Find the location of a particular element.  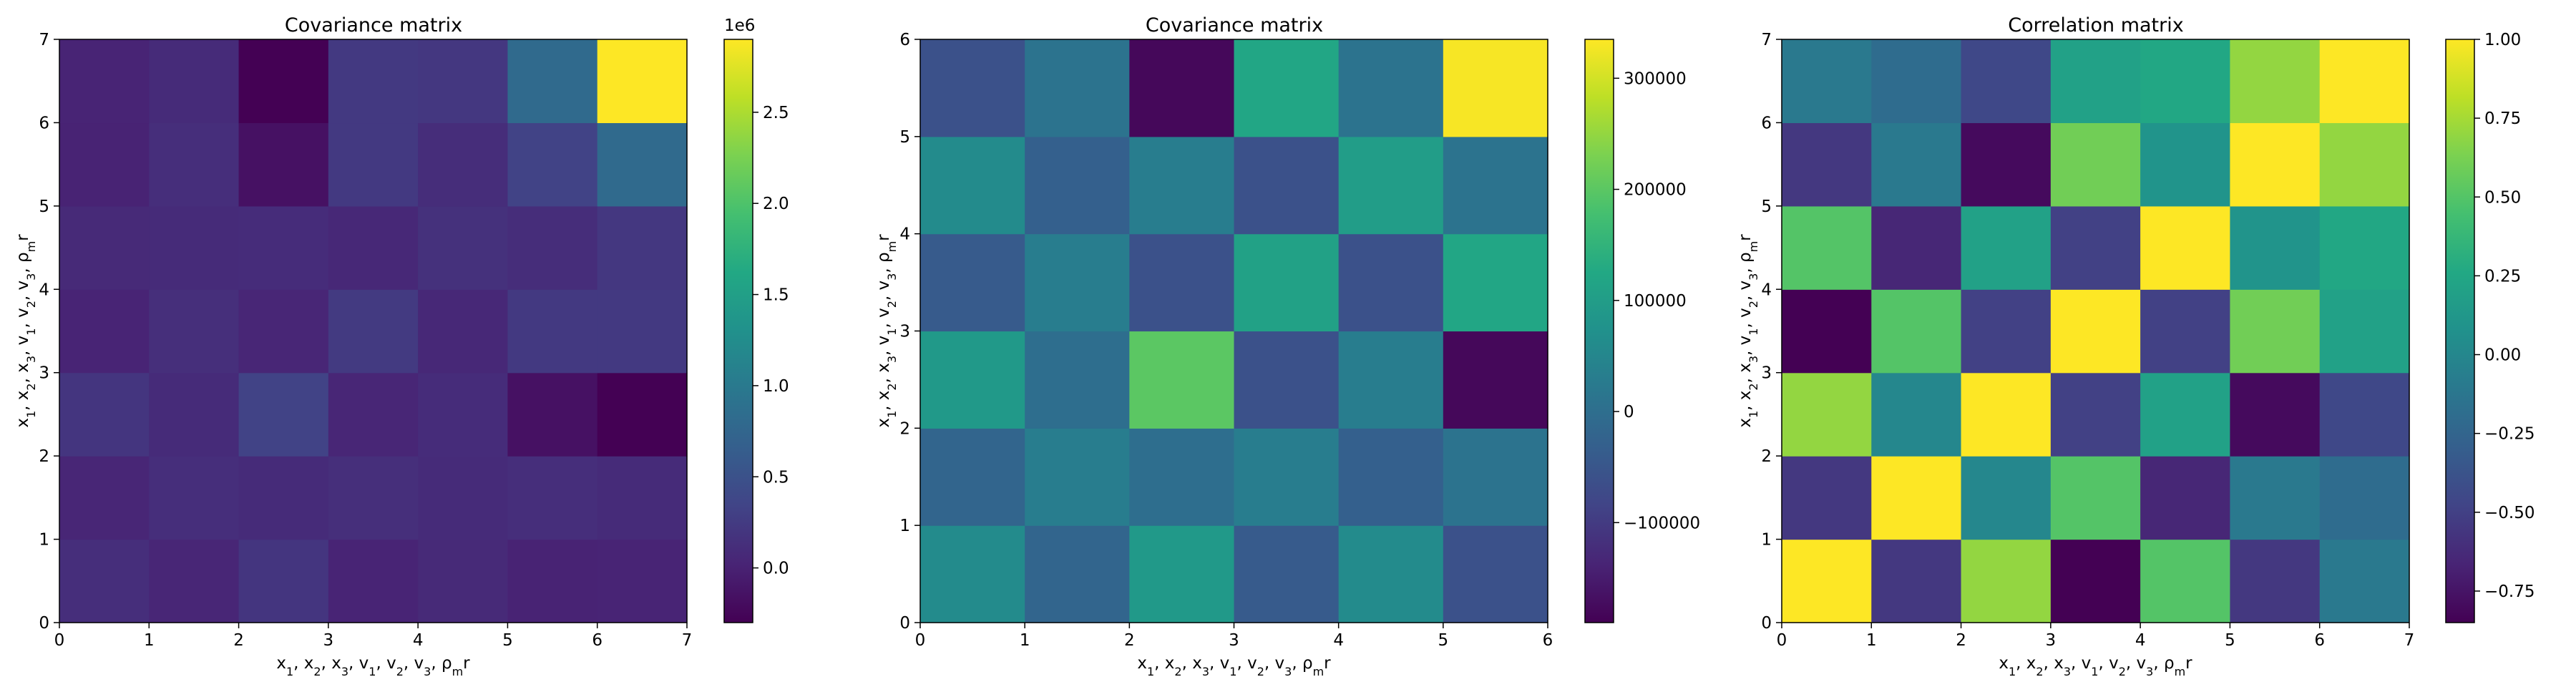

chart-title: Correlation matrix is located at coordinates (2096, 25).